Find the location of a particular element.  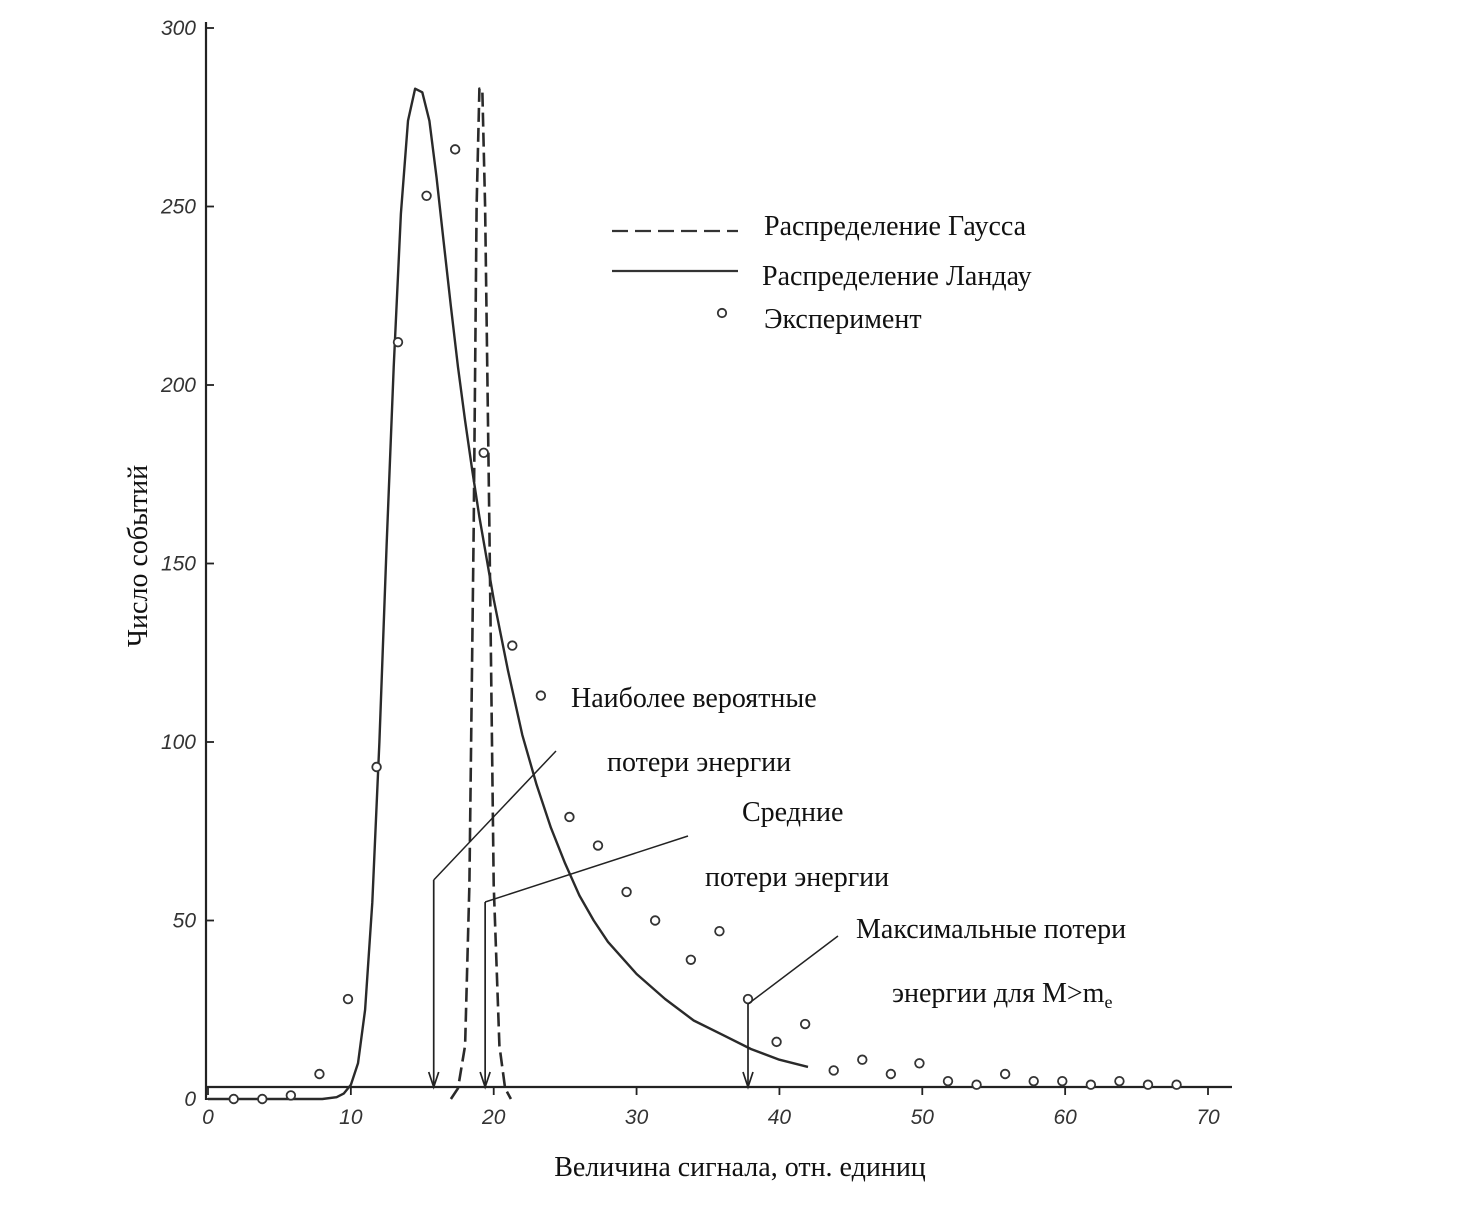

y-tick-label: 250 is located at coordinates (178, 207).